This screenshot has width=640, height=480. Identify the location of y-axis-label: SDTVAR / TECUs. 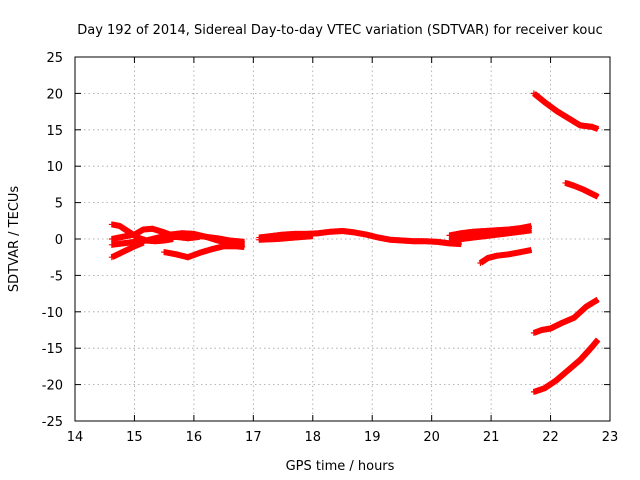
(14, 239).